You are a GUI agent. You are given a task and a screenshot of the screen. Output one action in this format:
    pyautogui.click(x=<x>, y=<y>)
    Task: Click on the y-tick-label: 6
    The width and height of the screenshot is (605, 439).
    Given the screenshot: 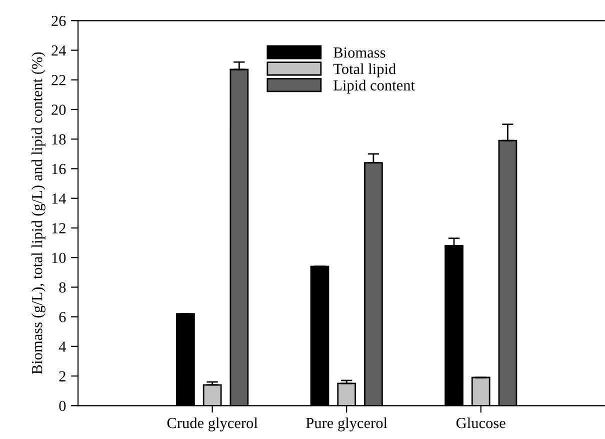 What is the action you would take?
    pyautogui.click(x=62, y=317)
    